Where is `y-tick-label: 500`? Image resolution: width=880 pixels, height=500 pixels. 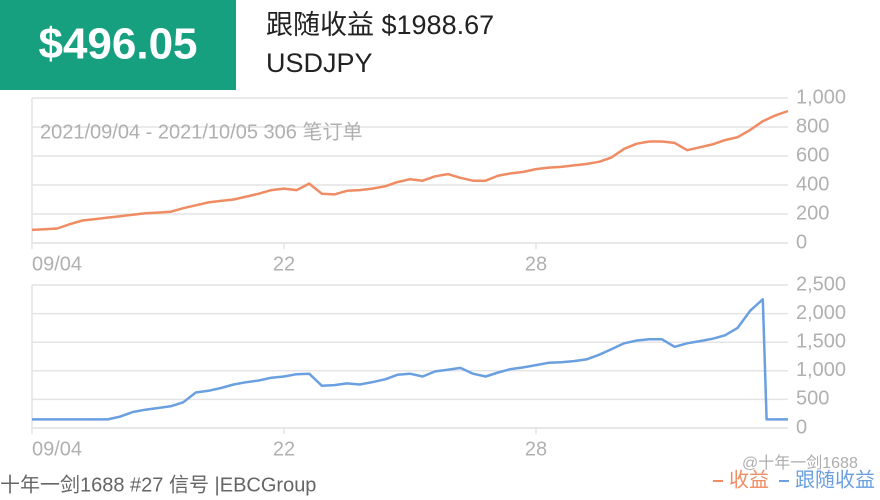
y-tick-label: 500 is located at coordinates (812, 399).